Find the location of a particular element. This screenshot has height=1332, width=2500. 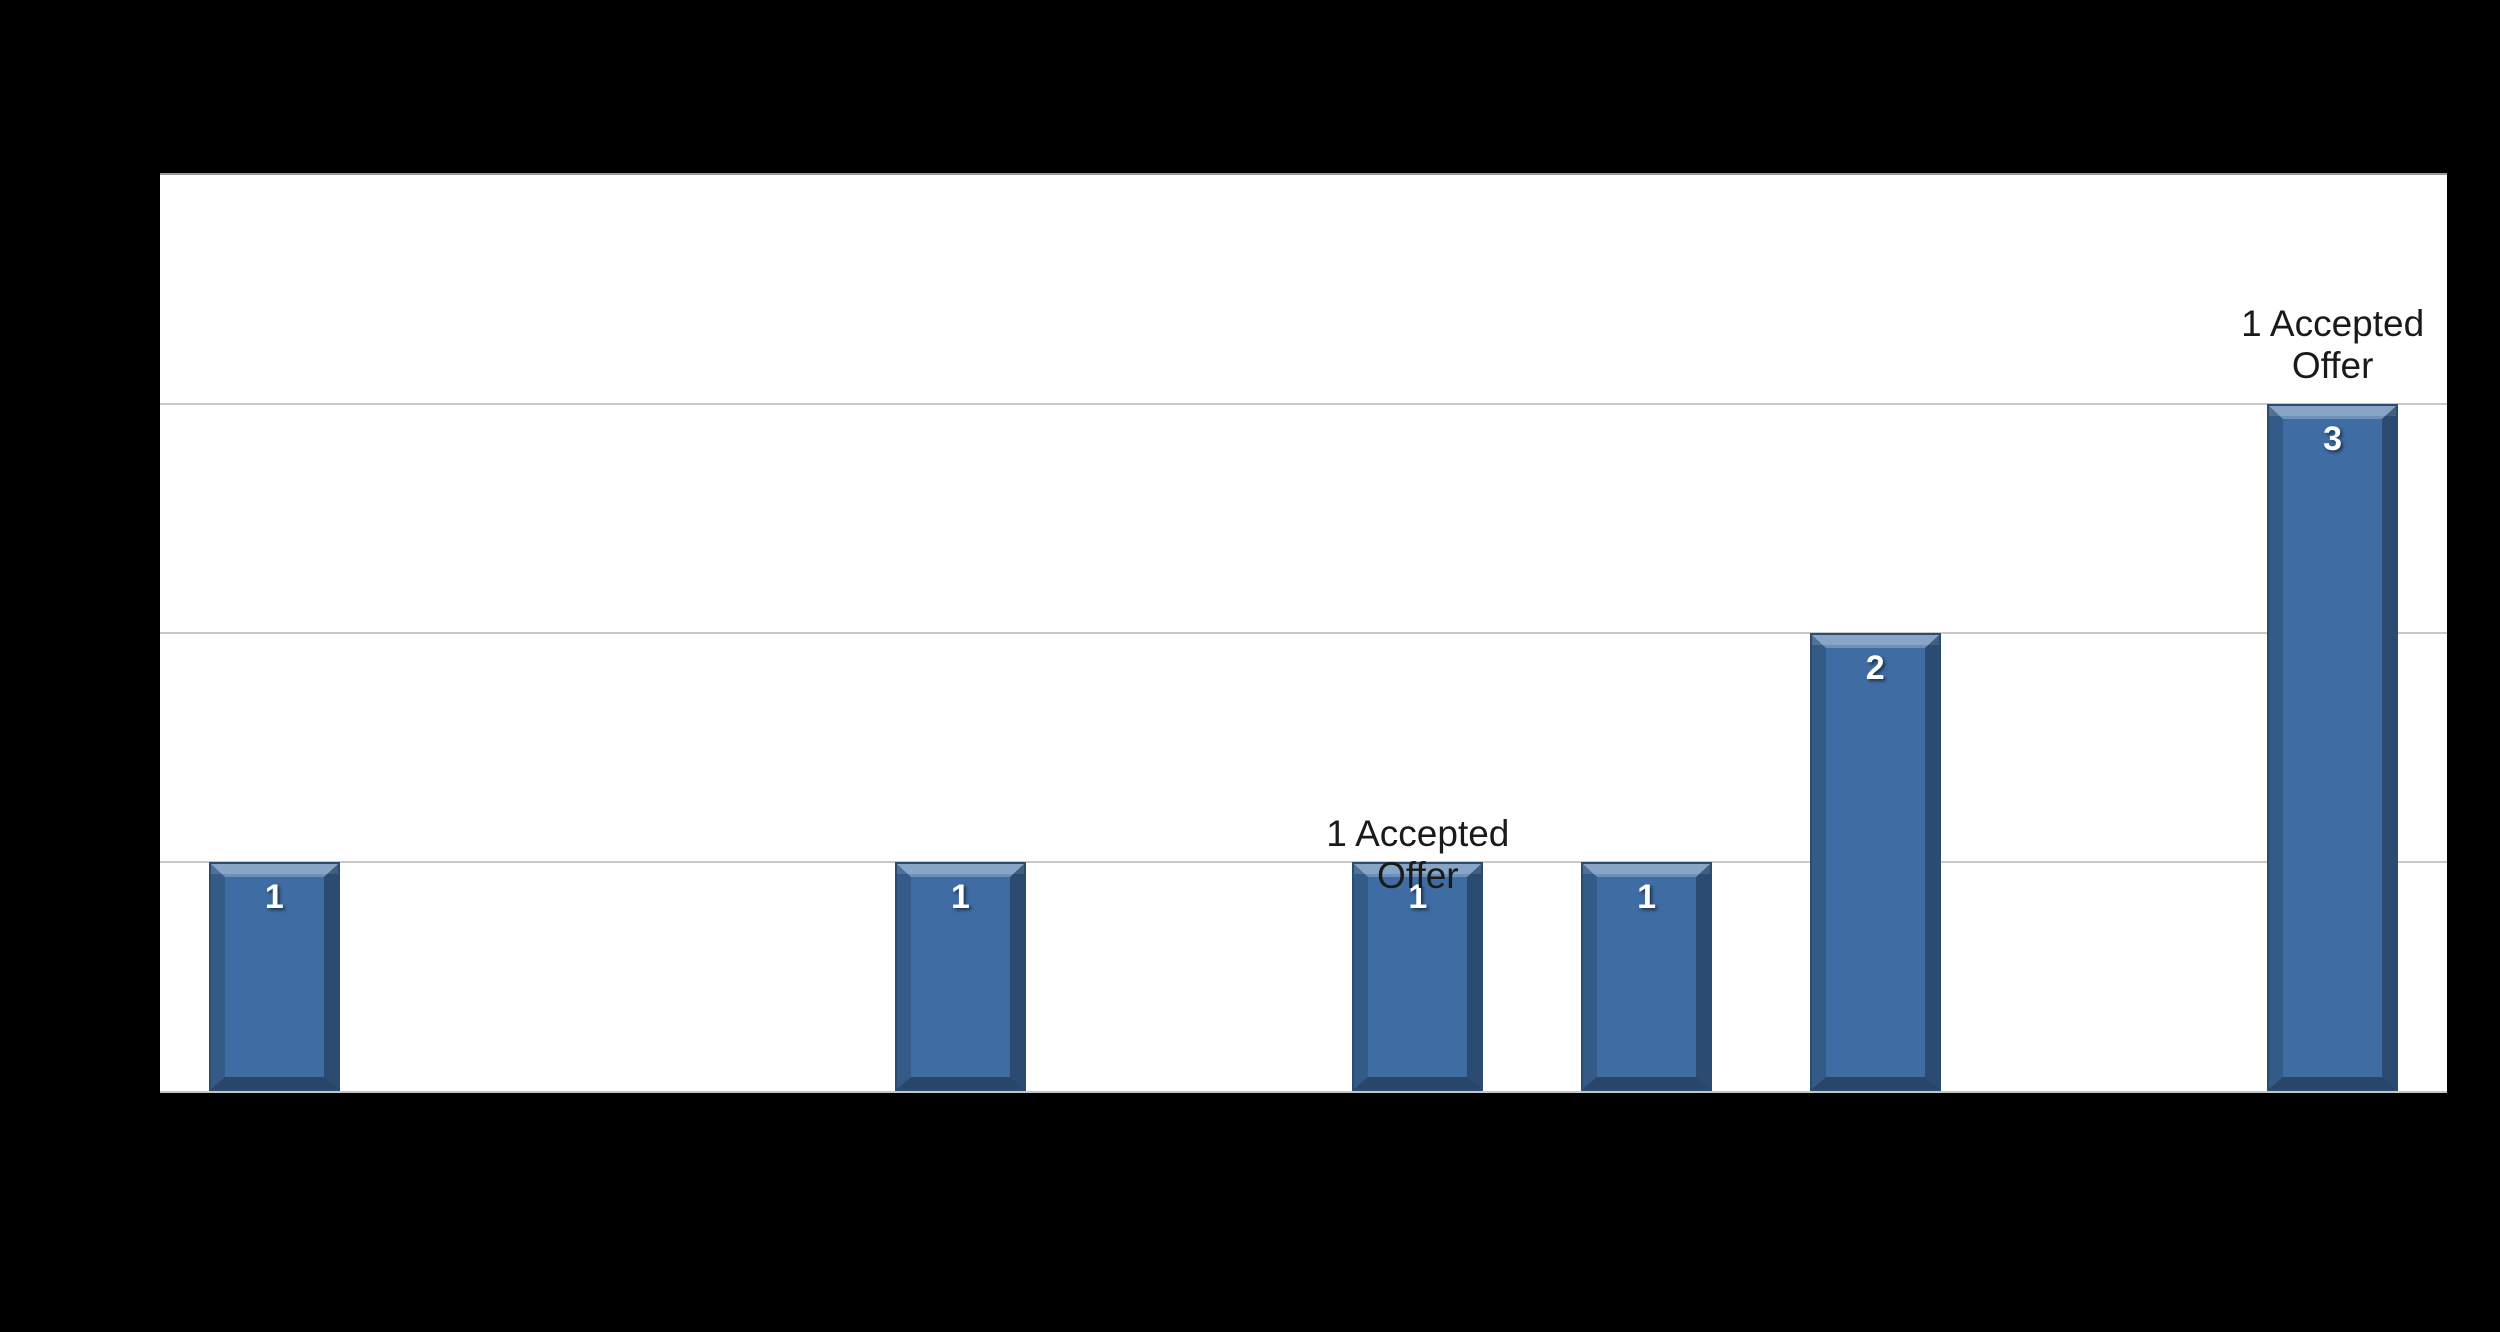

bar-category-9: 3 is located at coordinates (2333, 747).